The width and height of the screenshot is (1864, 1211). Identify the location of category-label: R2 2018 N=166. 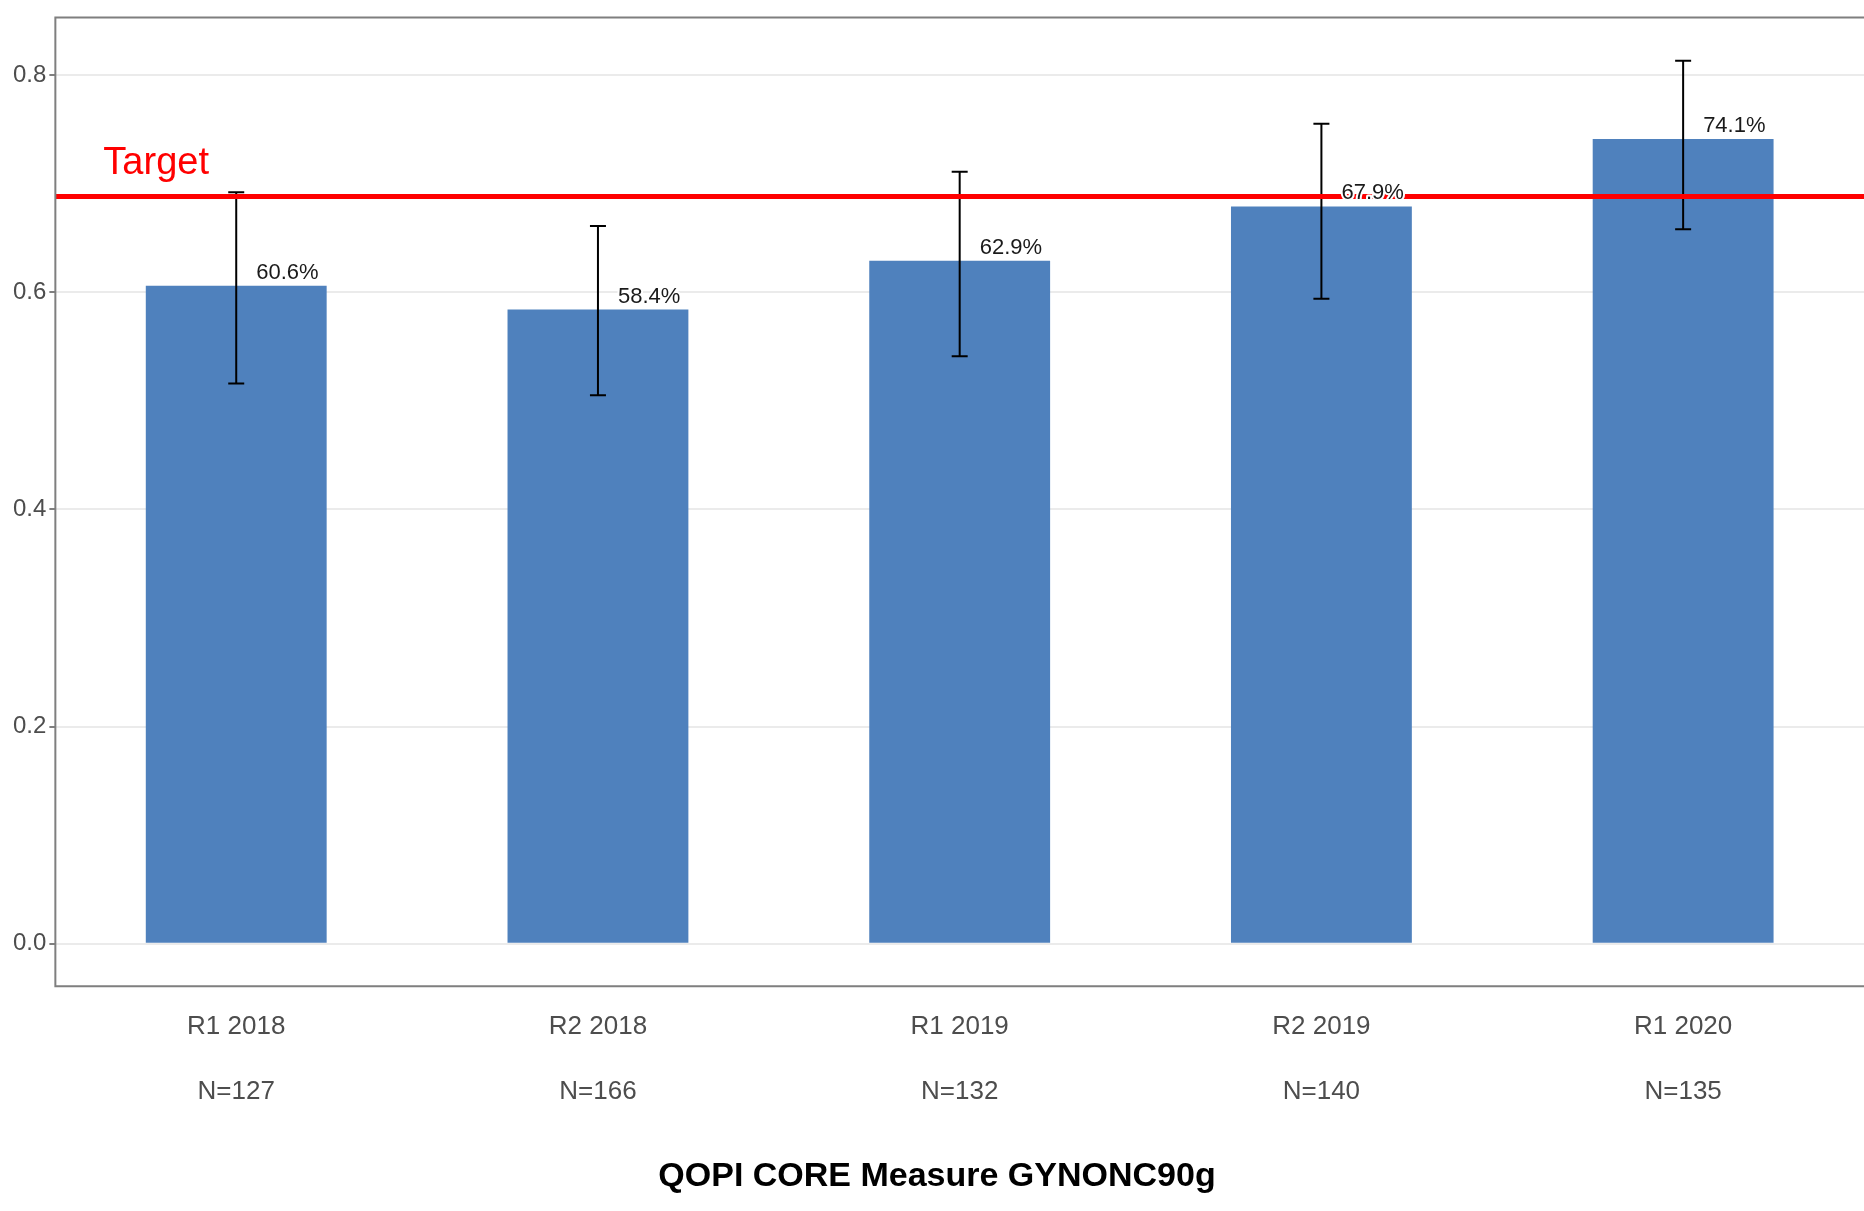
(598, 1057).